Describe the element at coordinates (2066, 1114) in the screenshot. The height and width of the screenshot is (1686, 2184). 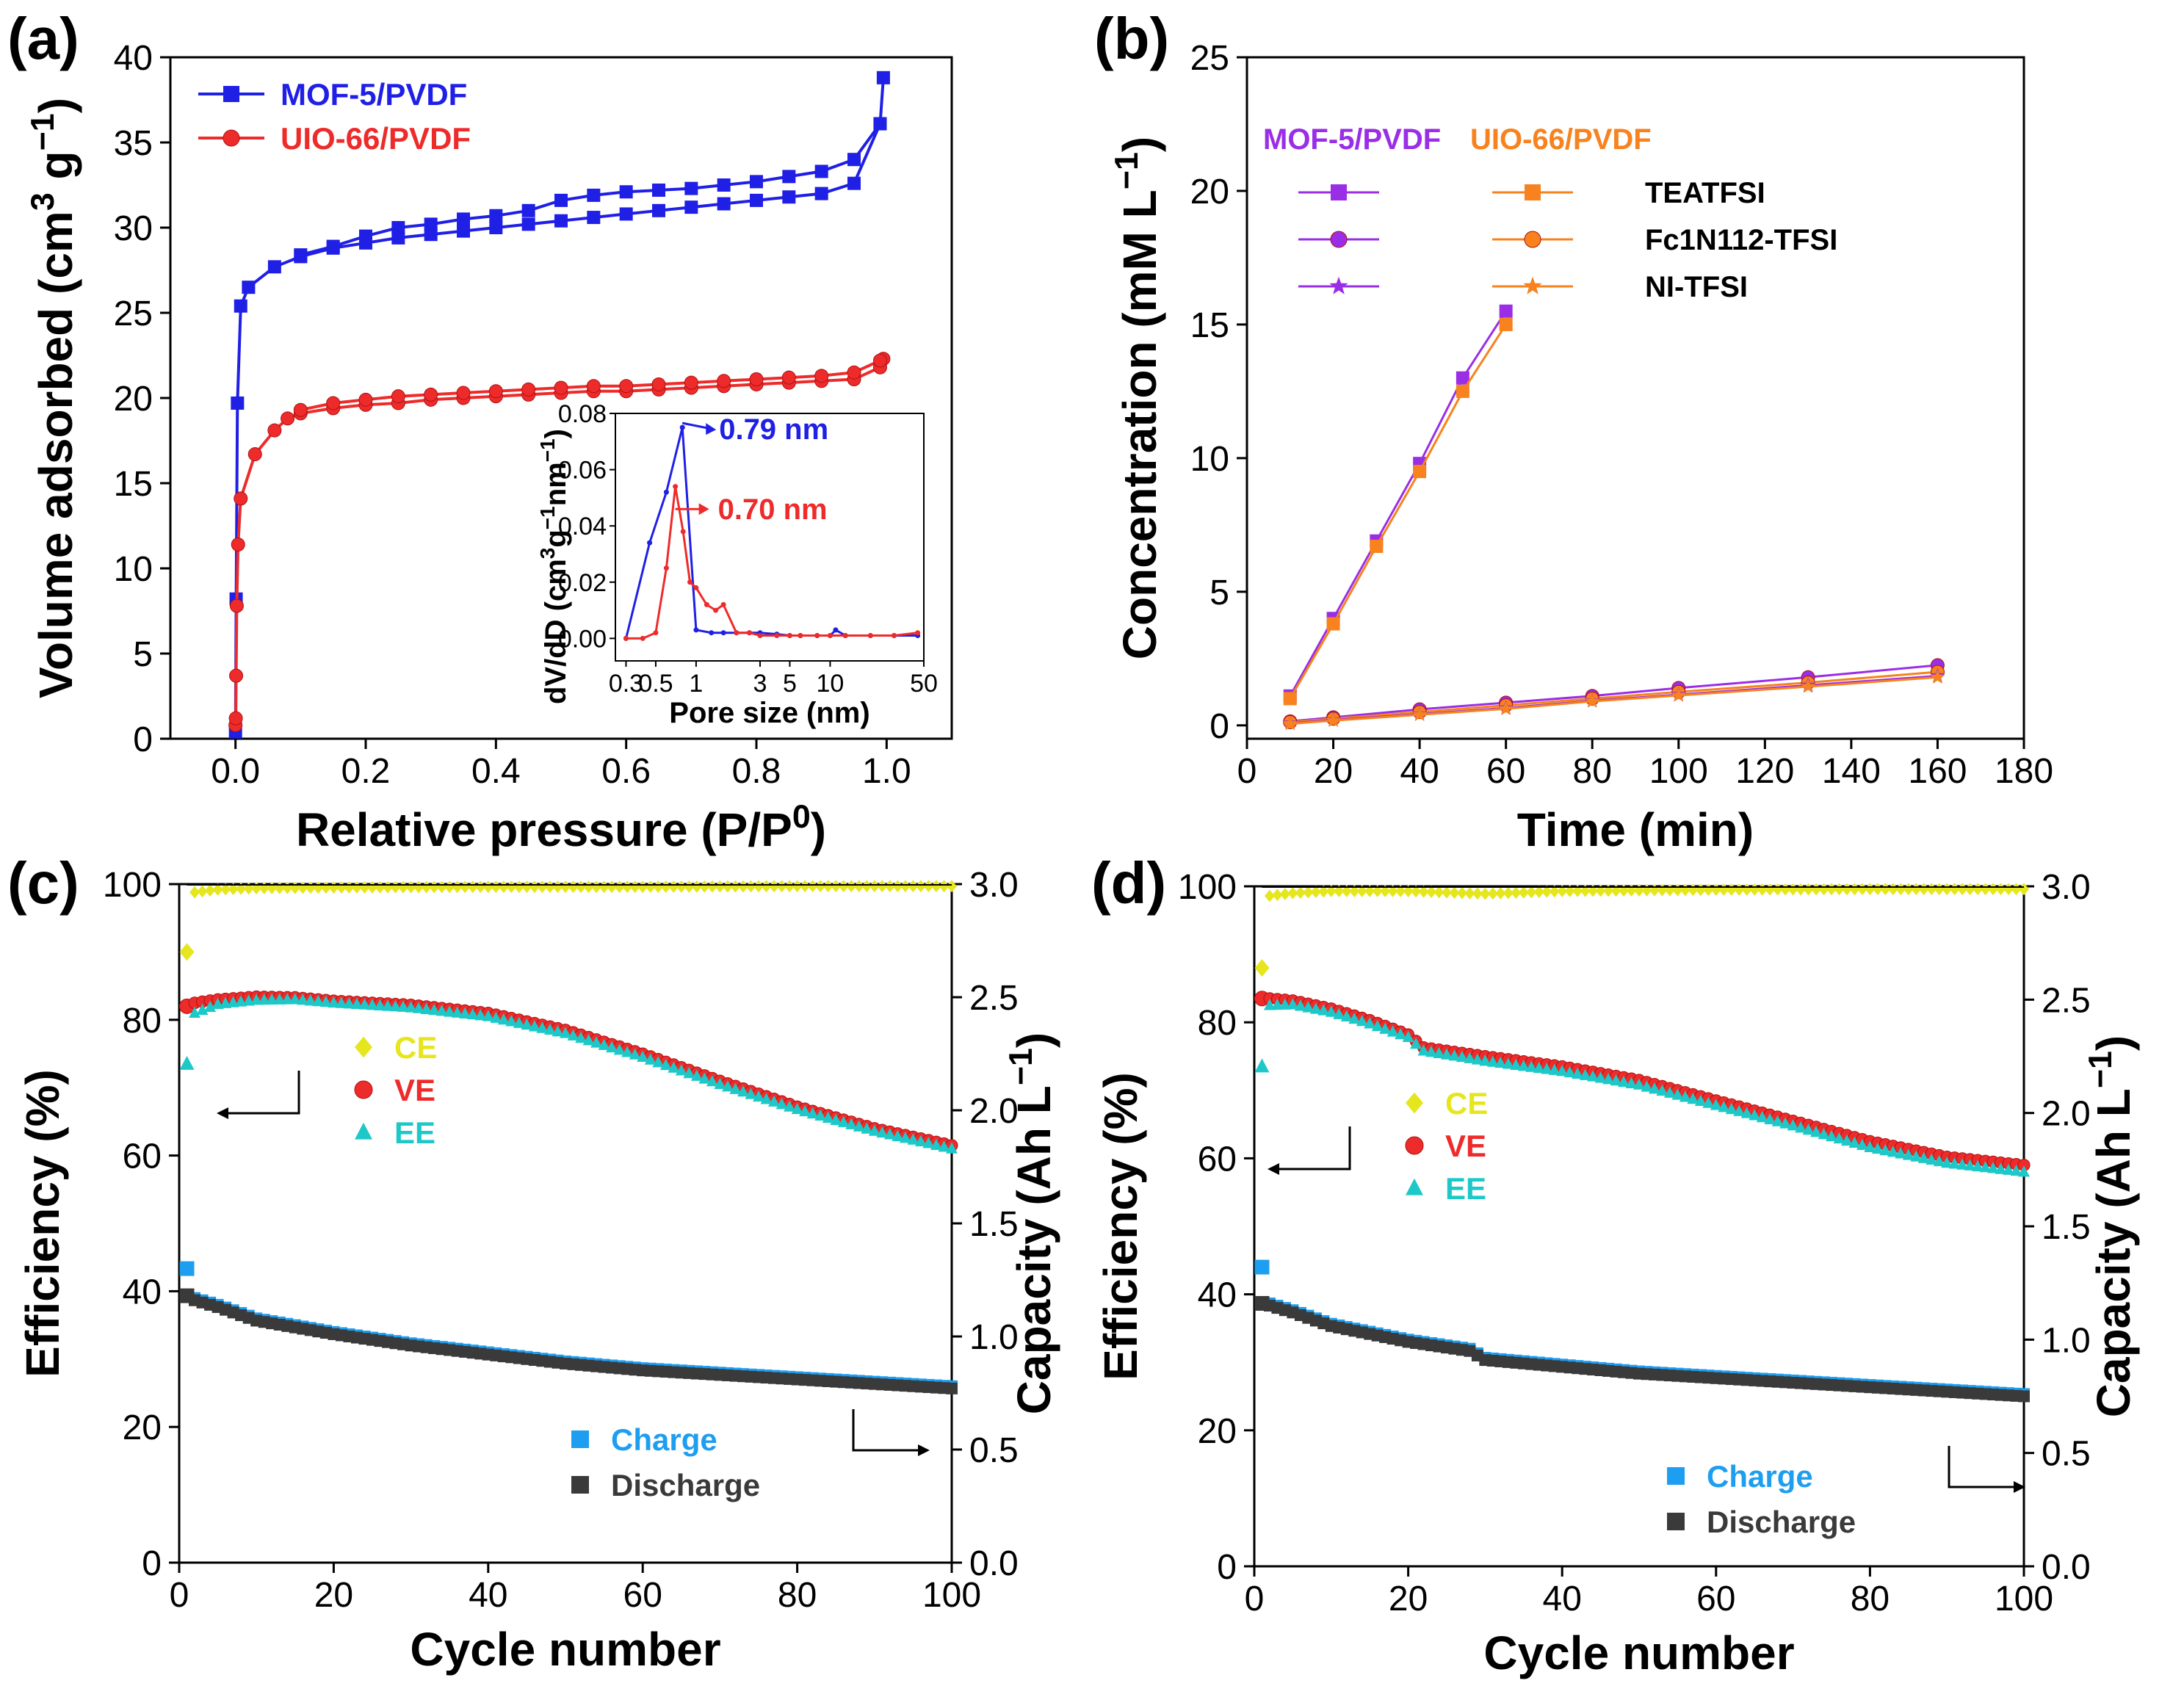
I see `panel-d-y2tick-label: 2.0` at that location.